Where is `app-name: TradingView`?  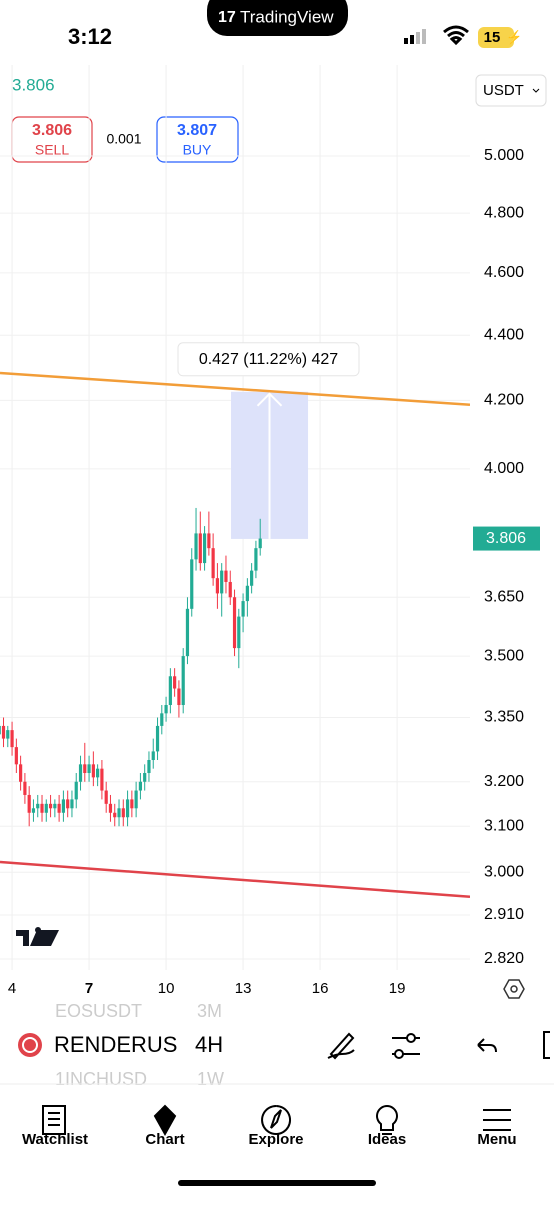 app-name: TradingView is located at coordinates (287, 16).